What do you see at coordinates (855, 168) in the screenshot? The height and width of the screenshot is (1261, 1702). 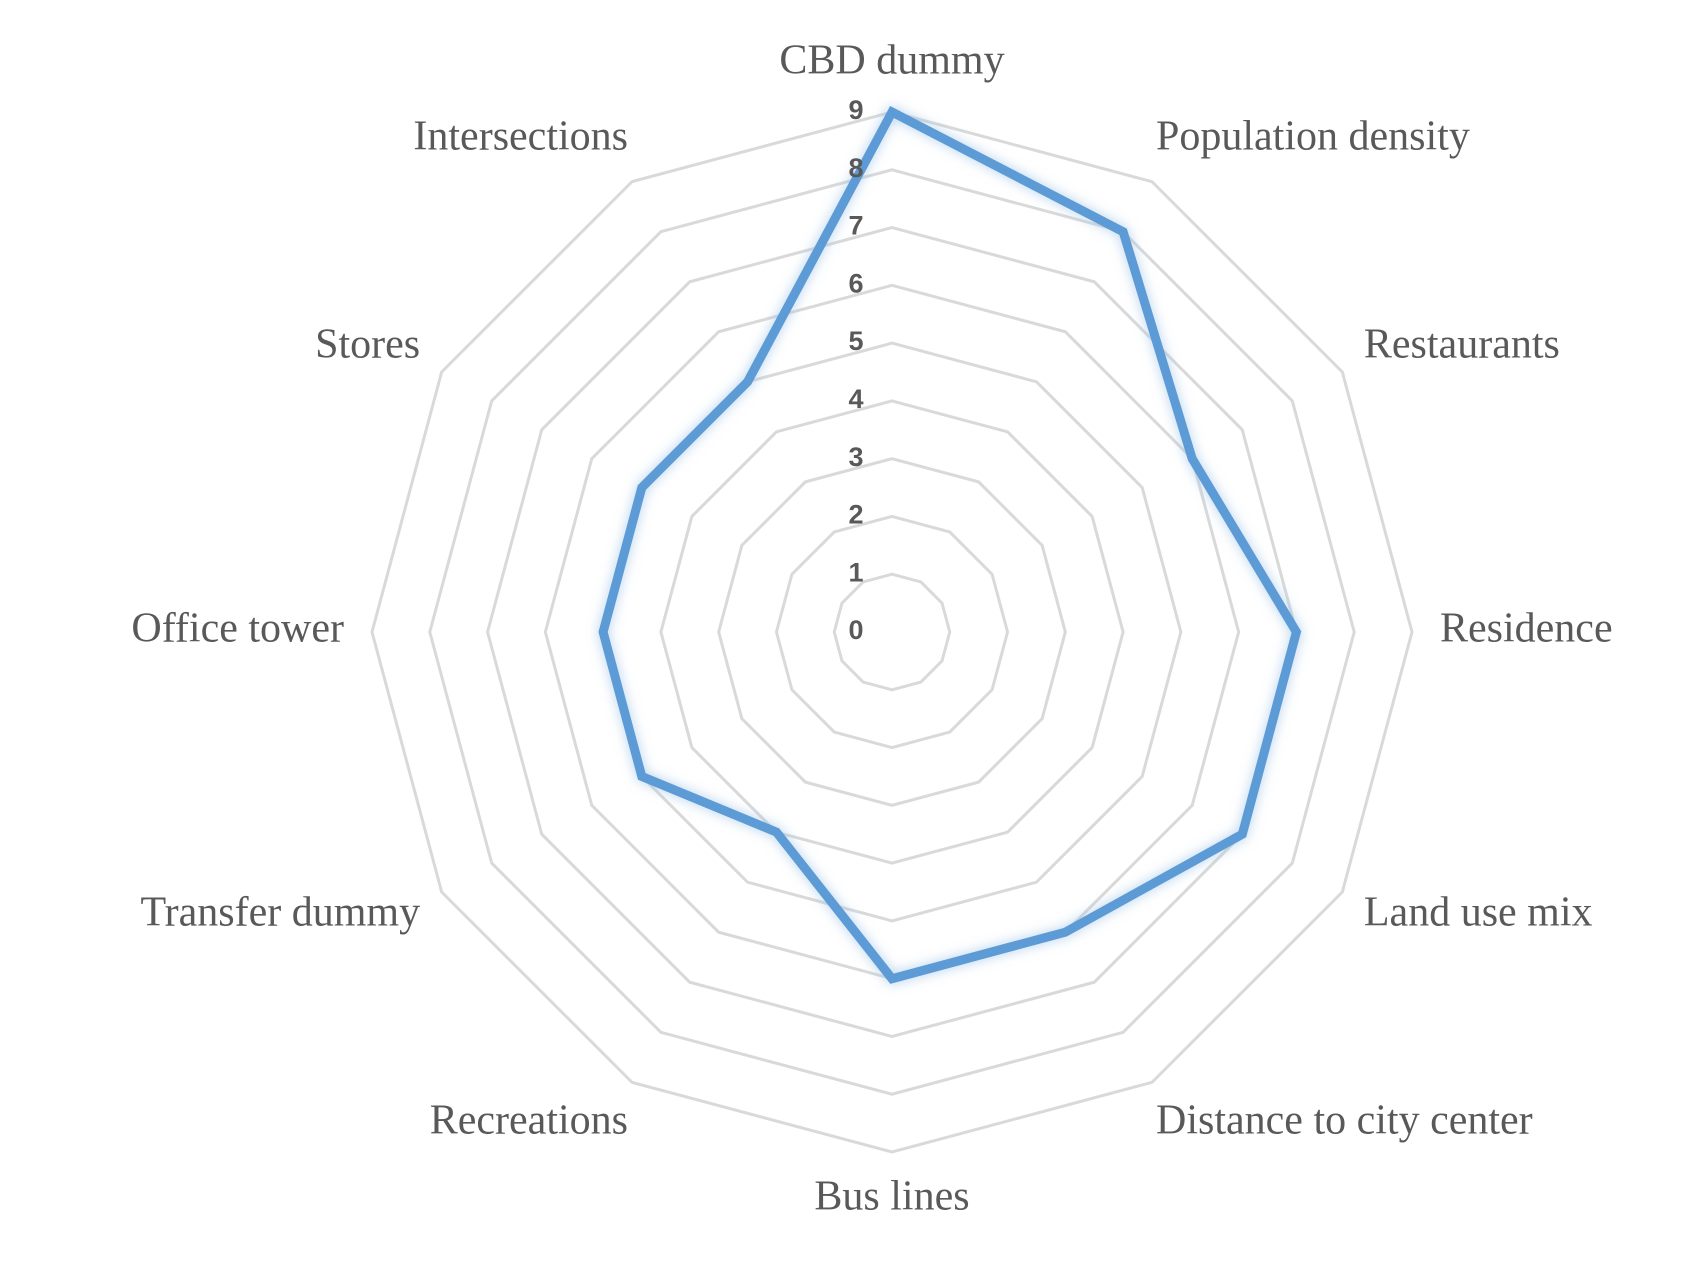 I see `r-tick-label: 8` at bounding box center [855, 168].